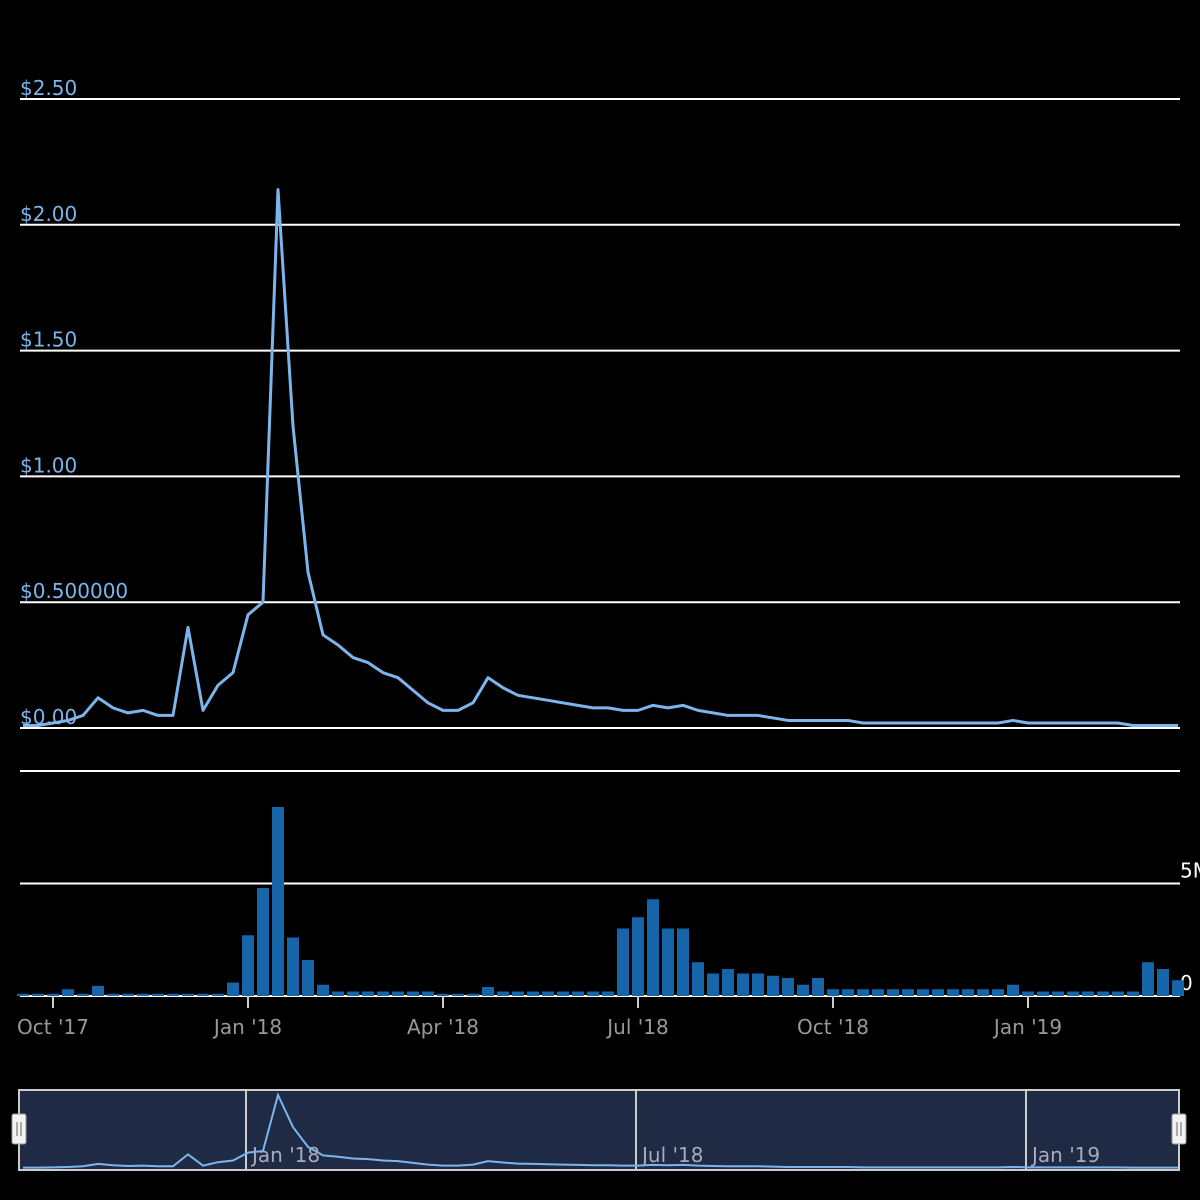 The height and width of the screenshot is (1200, 1200). Describe the element at coordinates (833, 1027) in the screenshot. I see `x-tick-label: Oct '18` at that location.